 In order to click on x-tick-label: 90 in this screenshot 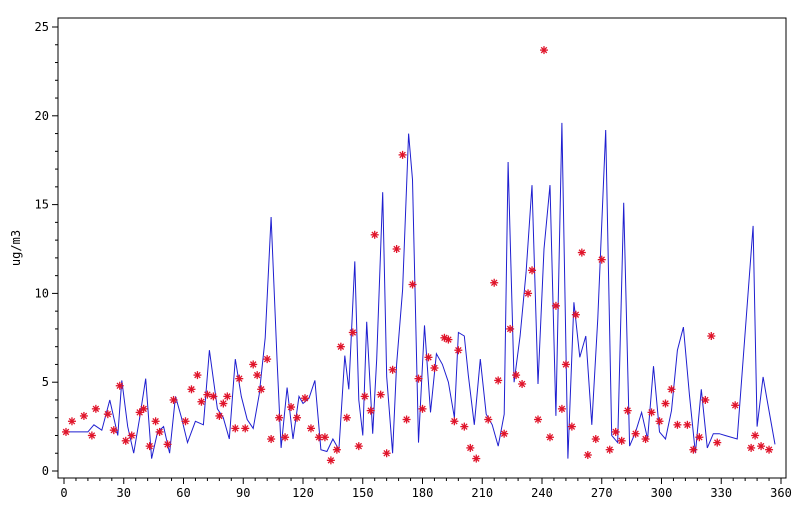, I will do `click(243, 493)`.